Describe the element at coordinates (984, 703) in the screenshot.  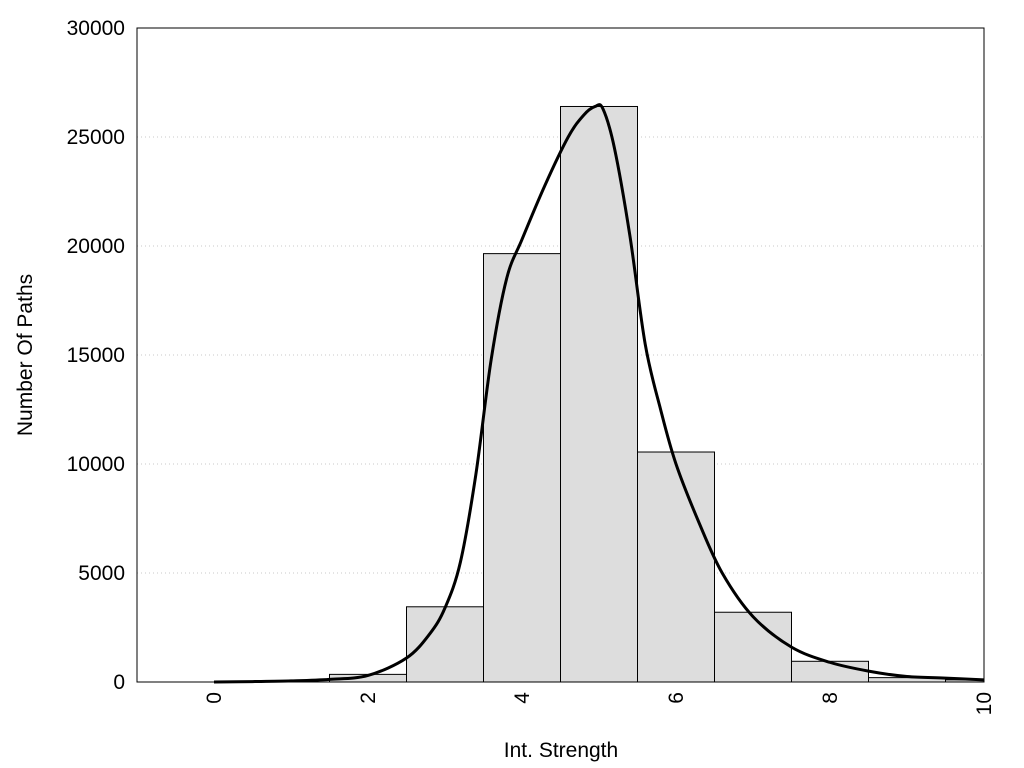
I see `x-tick-label: 10` at that location.